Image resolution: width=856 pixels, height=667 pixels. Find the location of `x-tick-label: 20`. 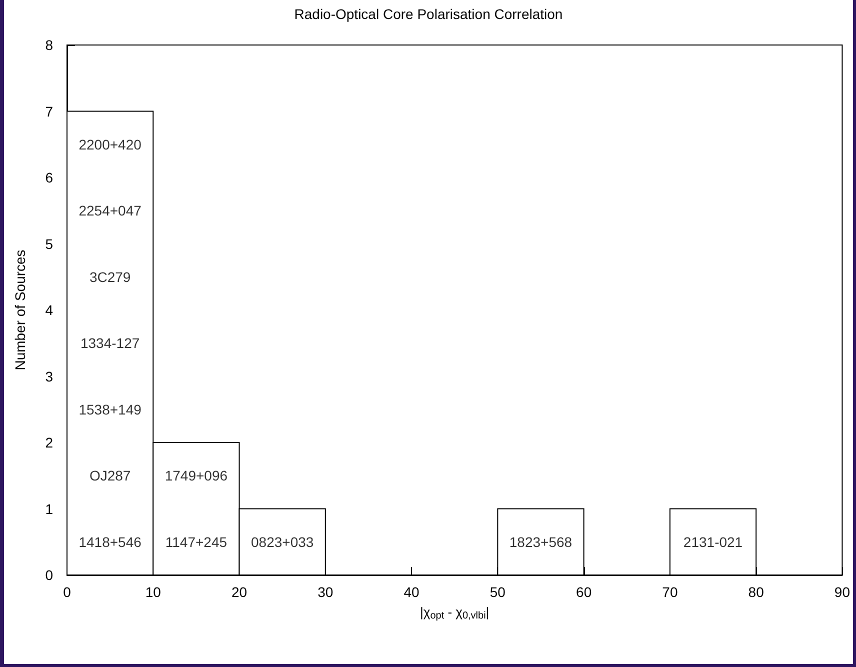

x-tick-label: 20 is located at coordinates (239, 592).